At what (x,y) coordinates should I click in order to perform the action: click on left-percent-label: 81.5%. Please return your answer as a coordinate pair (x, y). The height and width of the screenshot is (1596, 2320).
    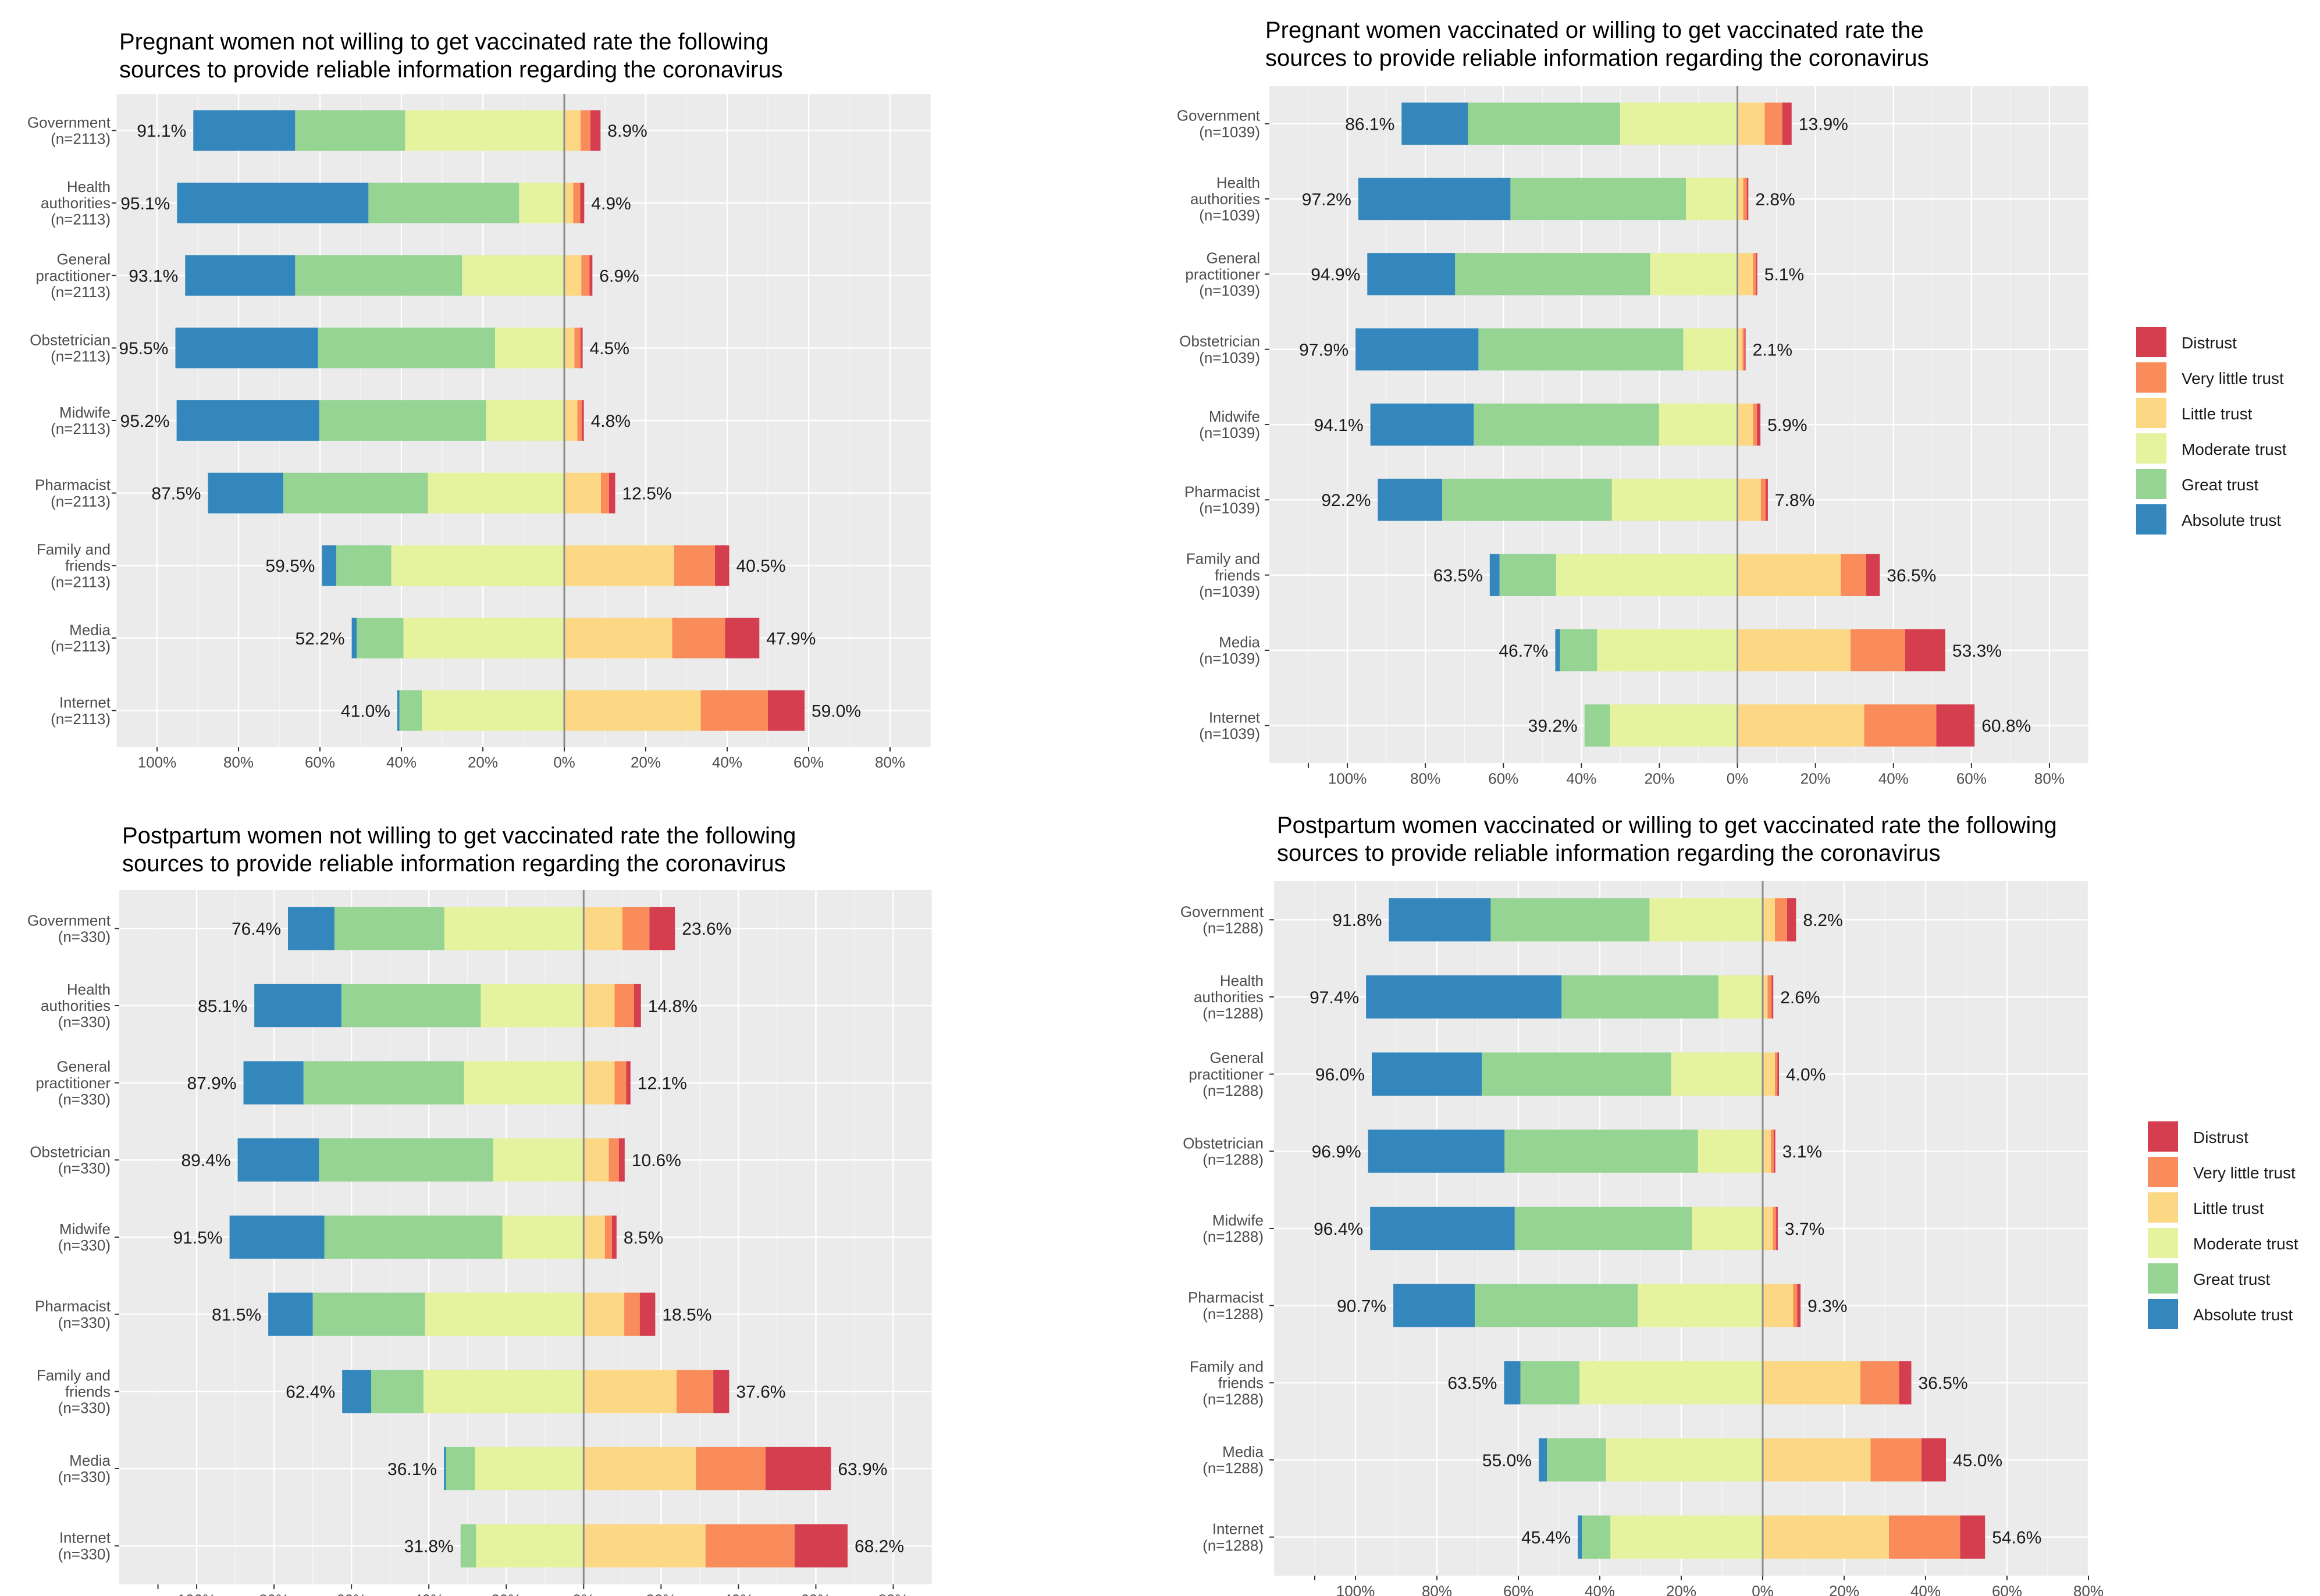
    Looking at the image, I should click on (236, 1314).